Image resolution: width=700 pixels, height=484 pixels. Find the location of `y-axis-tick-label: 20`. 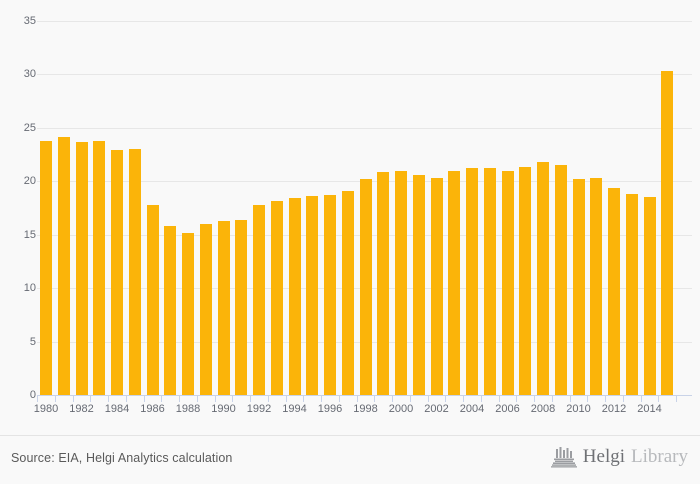

y-axis-tick-label: 20 is located at coordinates (29, 181).